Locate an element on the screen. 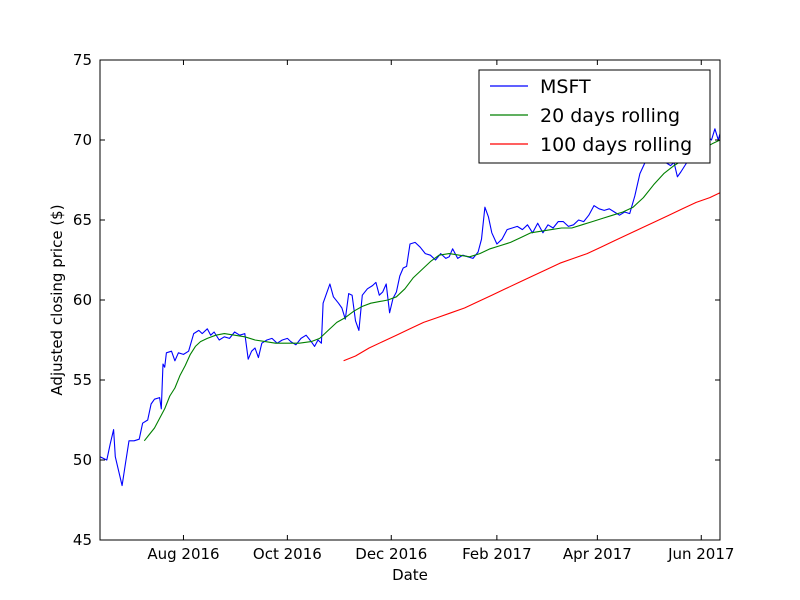  x-tick-label: Feb 2017 is located at coordinates (497, 554).